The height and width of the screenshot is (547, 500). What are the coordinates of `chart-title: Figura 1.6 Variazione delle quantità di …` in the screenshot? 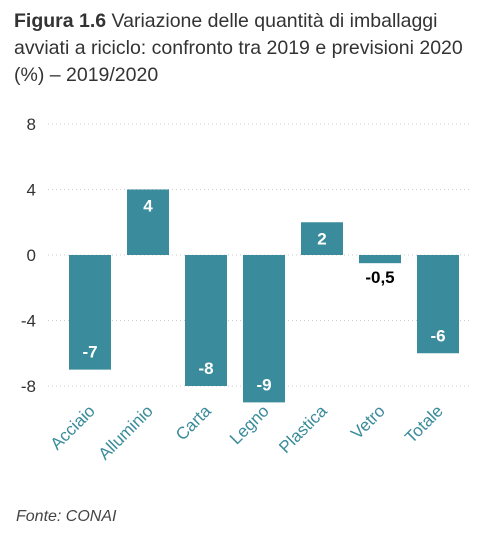 It's located at (254, 48).